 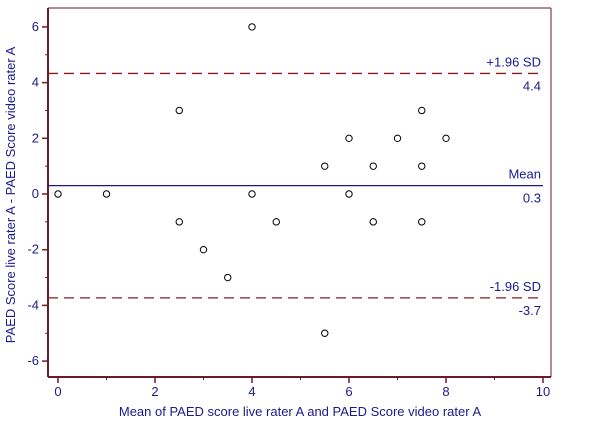 What do you see at coordinates (532, 198) in the screenshot?
I see `reference-line-value: 0.3` at bounding box center [532, 198].